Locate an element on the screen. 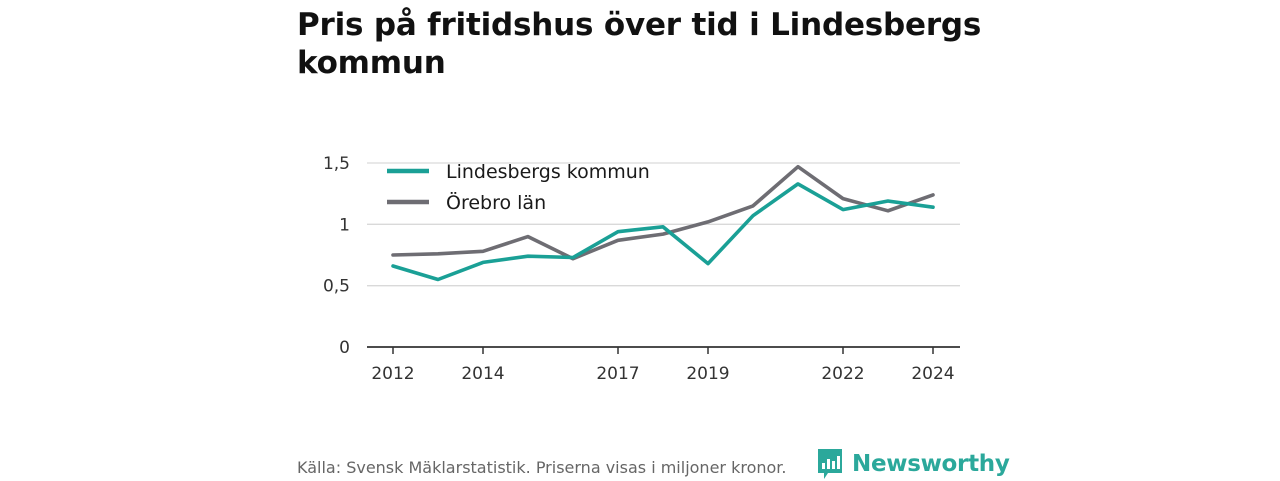 The height and width of the screenshot is (481, 1280). legend-label: Örebro län is located at coordinates (496, 202).